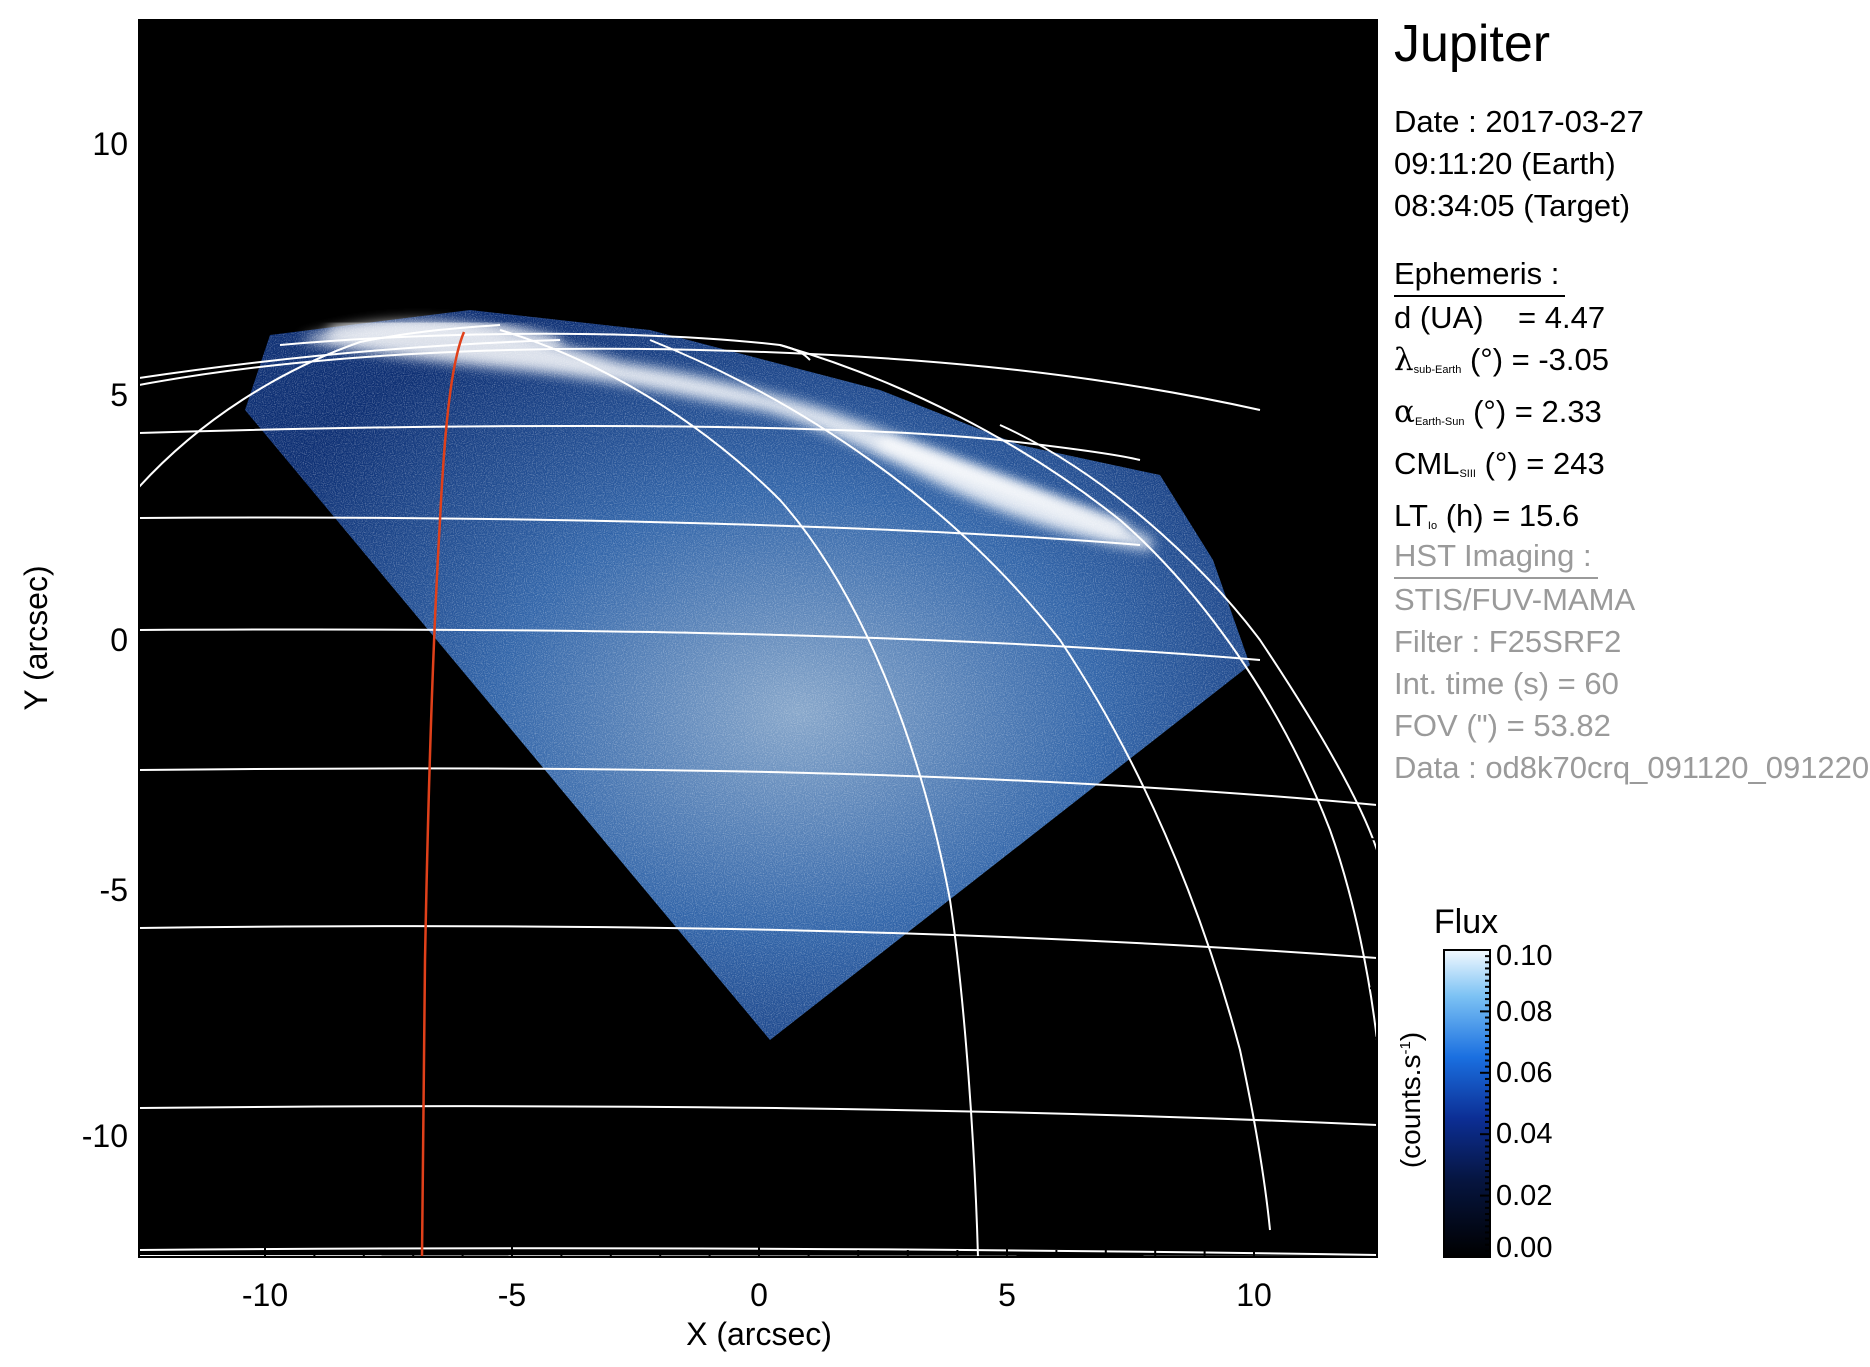  Describe the element at coordinates (1496, 557) in the screenshot. I see `hst-header: HST Imaging :` at that location.